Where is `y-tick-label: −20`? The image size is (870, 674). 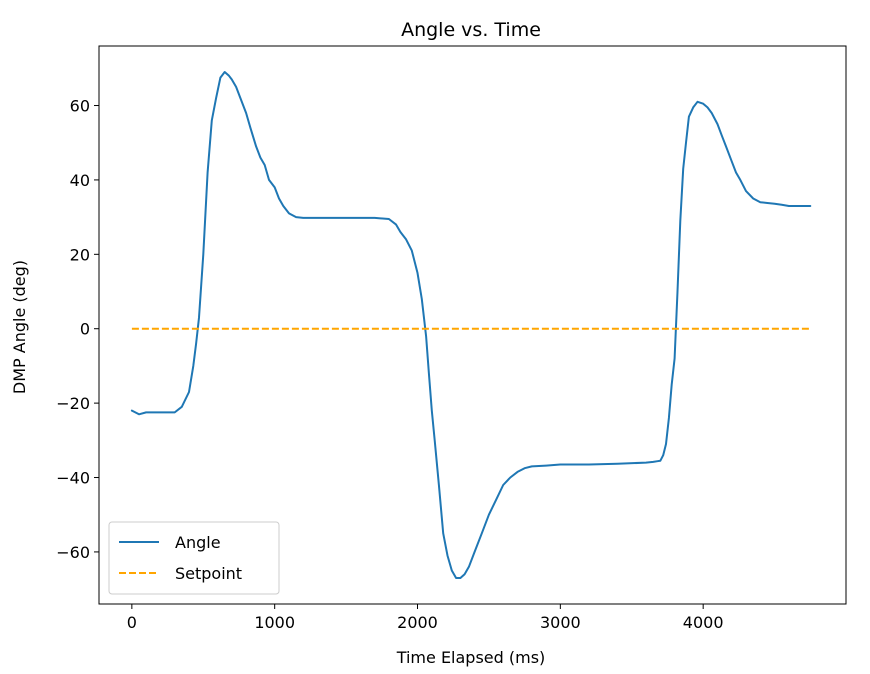 y-tick-label: −20 is located at coordinates (73, 403).